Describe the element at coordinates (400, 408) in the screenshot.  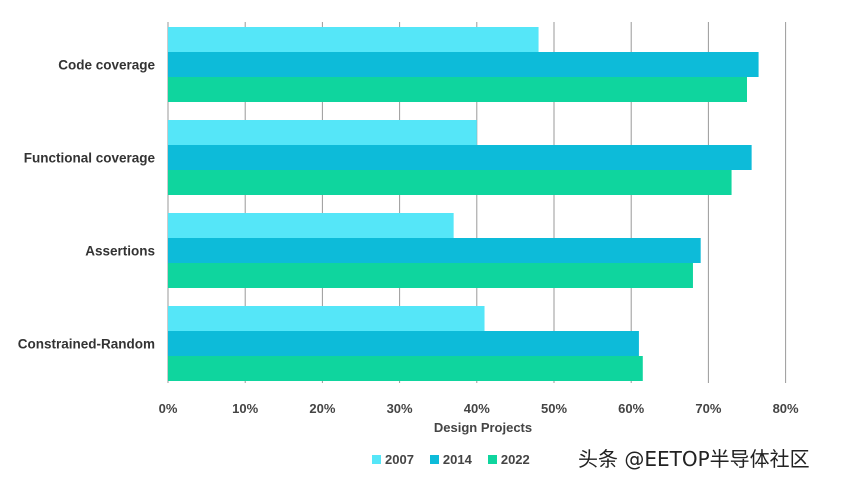
I see `x-tick-label: 30%` at that location.